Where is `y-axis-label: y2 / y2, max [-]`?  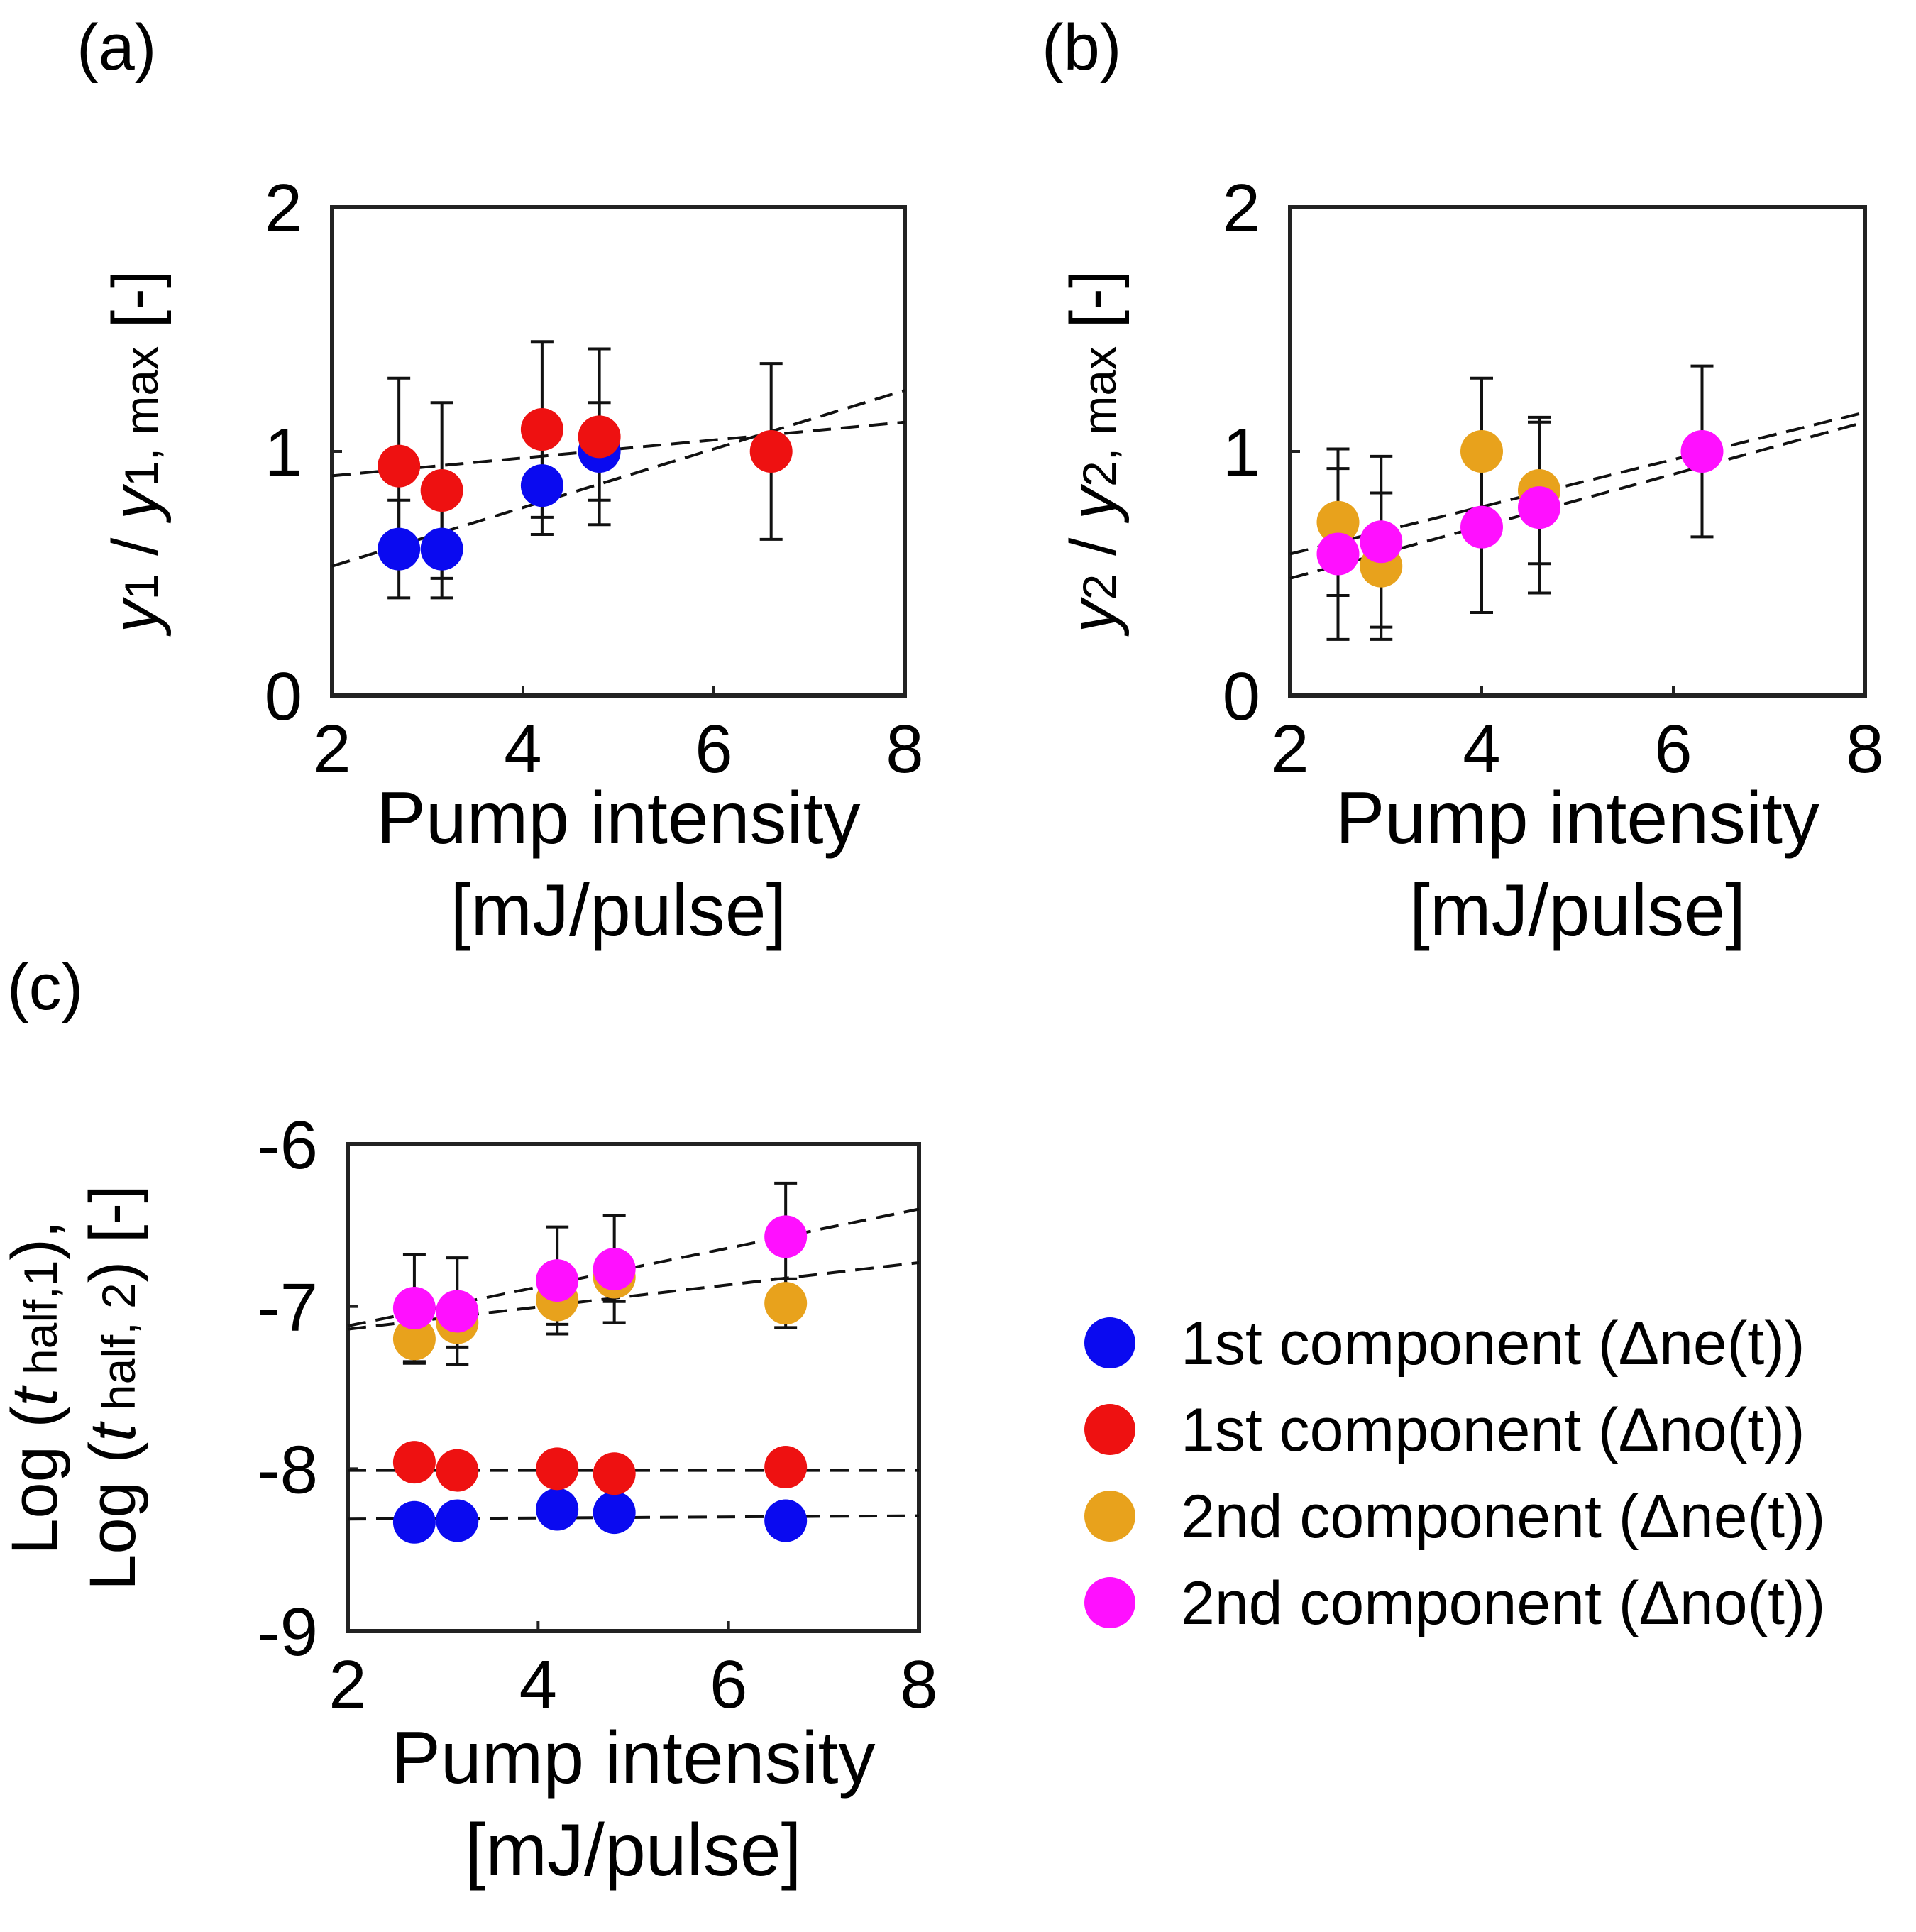 y-axis-label: y2 / y2, max [-] is located at coordinates (1093, 453).